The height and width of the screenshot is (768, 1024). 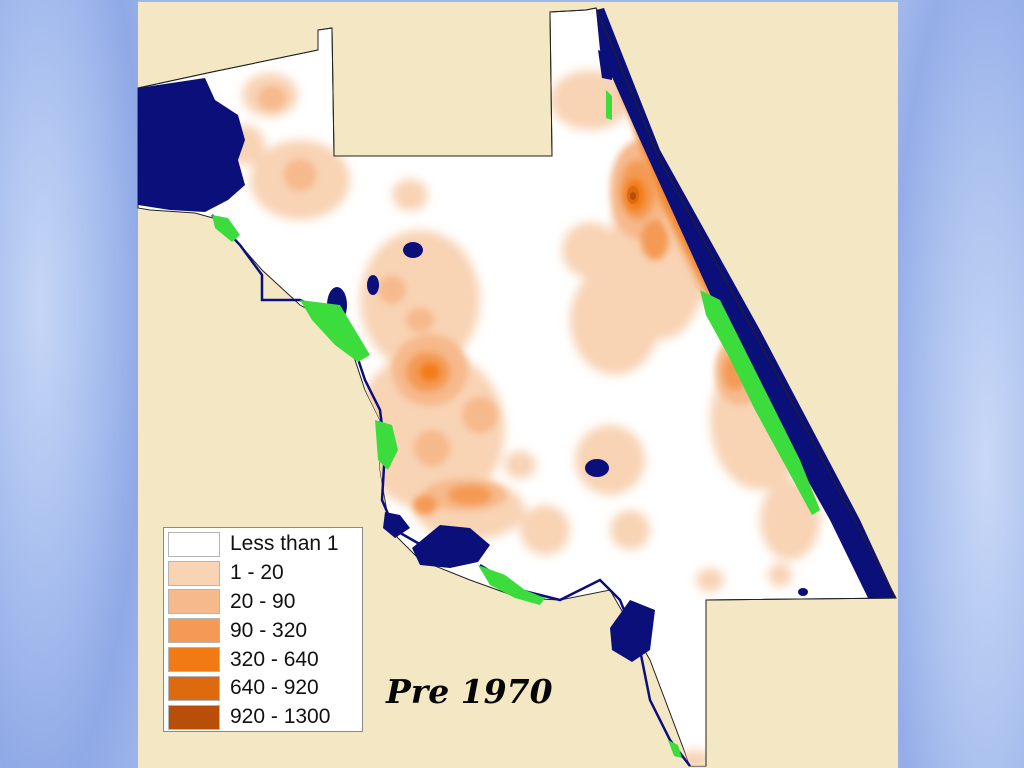 I want to click on western-lake, so click(x=191, y=145).